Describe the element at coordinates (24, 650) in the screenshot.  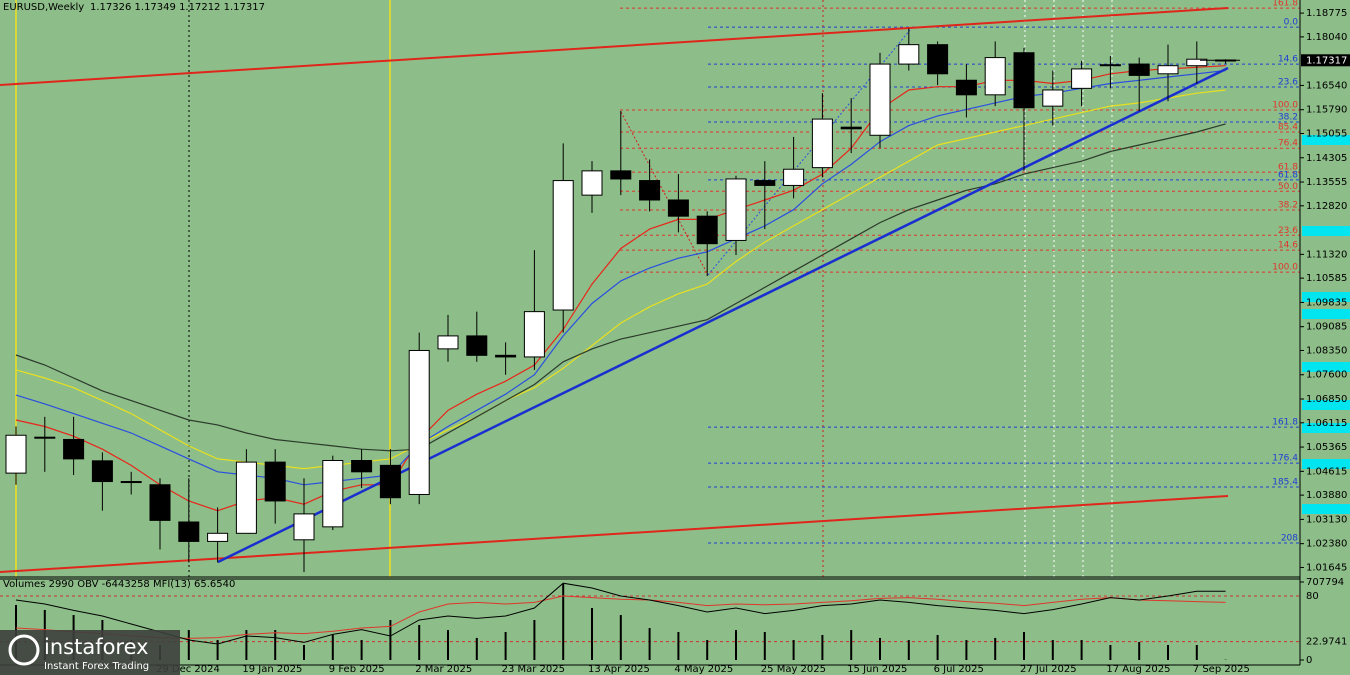
I see `logo-icon` at that location.